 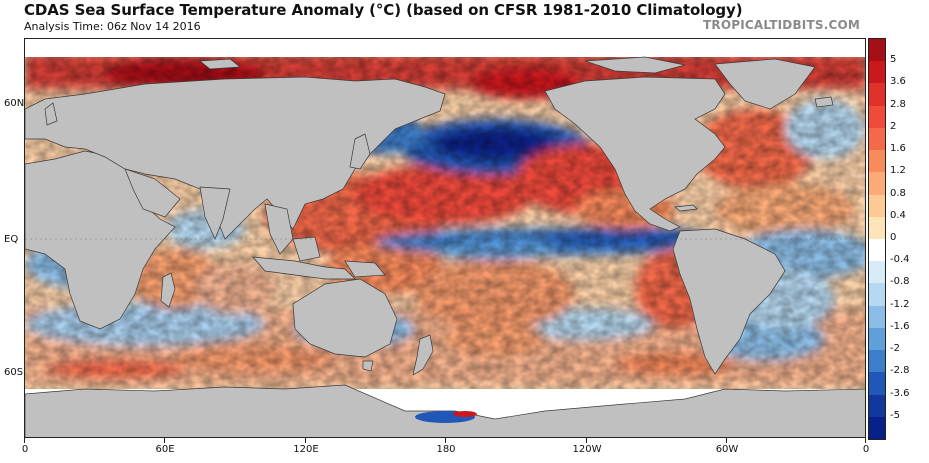 What do you see at coordinates (898, 149) in the screenshot?
I see `colorbar-label: 1.6` at bounding box center [898, 149].